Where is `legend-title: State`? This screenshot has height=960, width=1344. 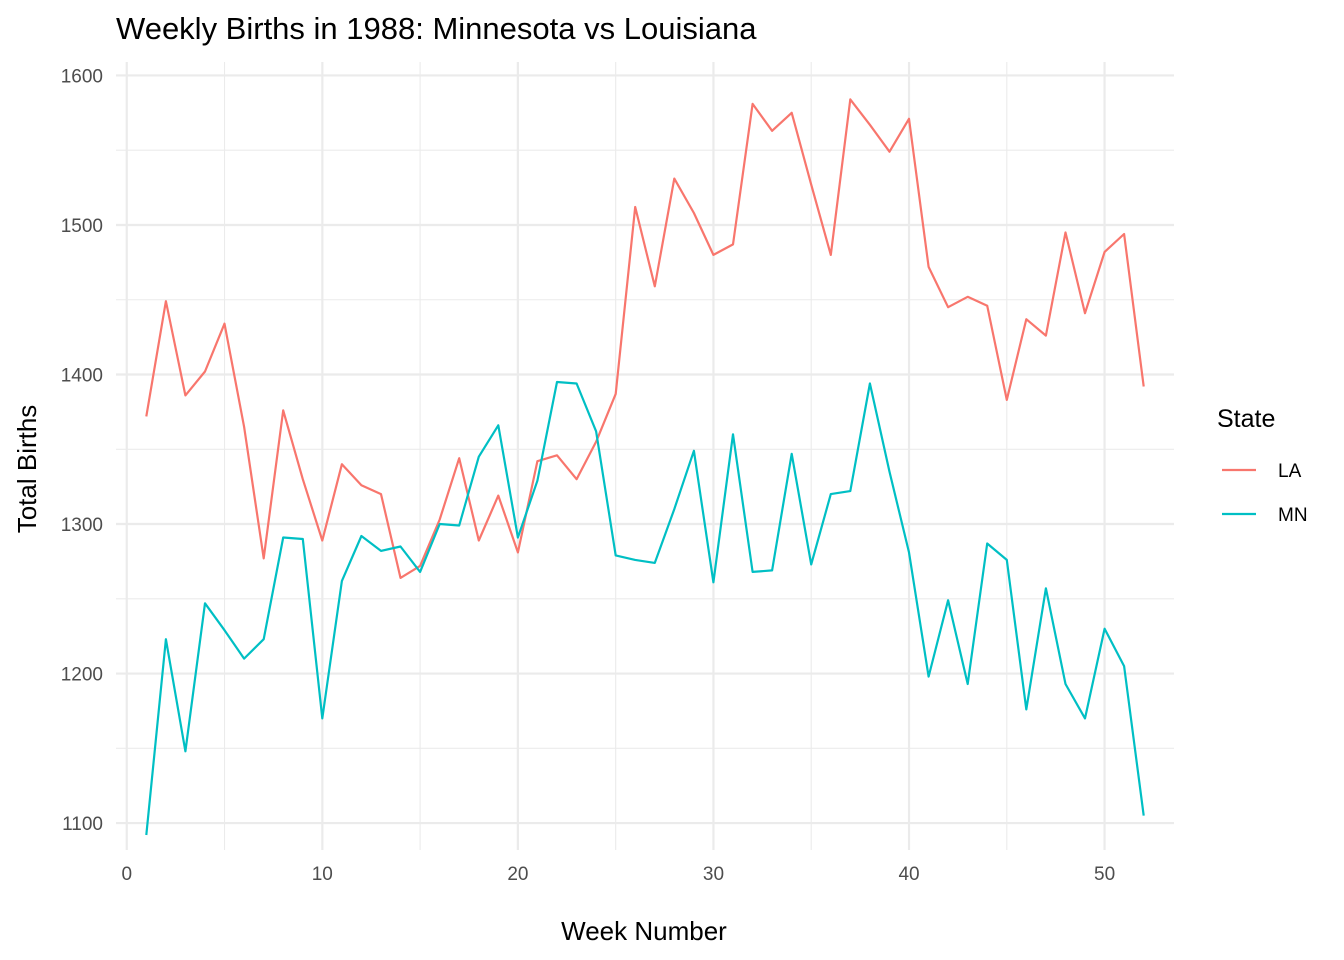 legend-title: State is located at coordinates (1246, 419).